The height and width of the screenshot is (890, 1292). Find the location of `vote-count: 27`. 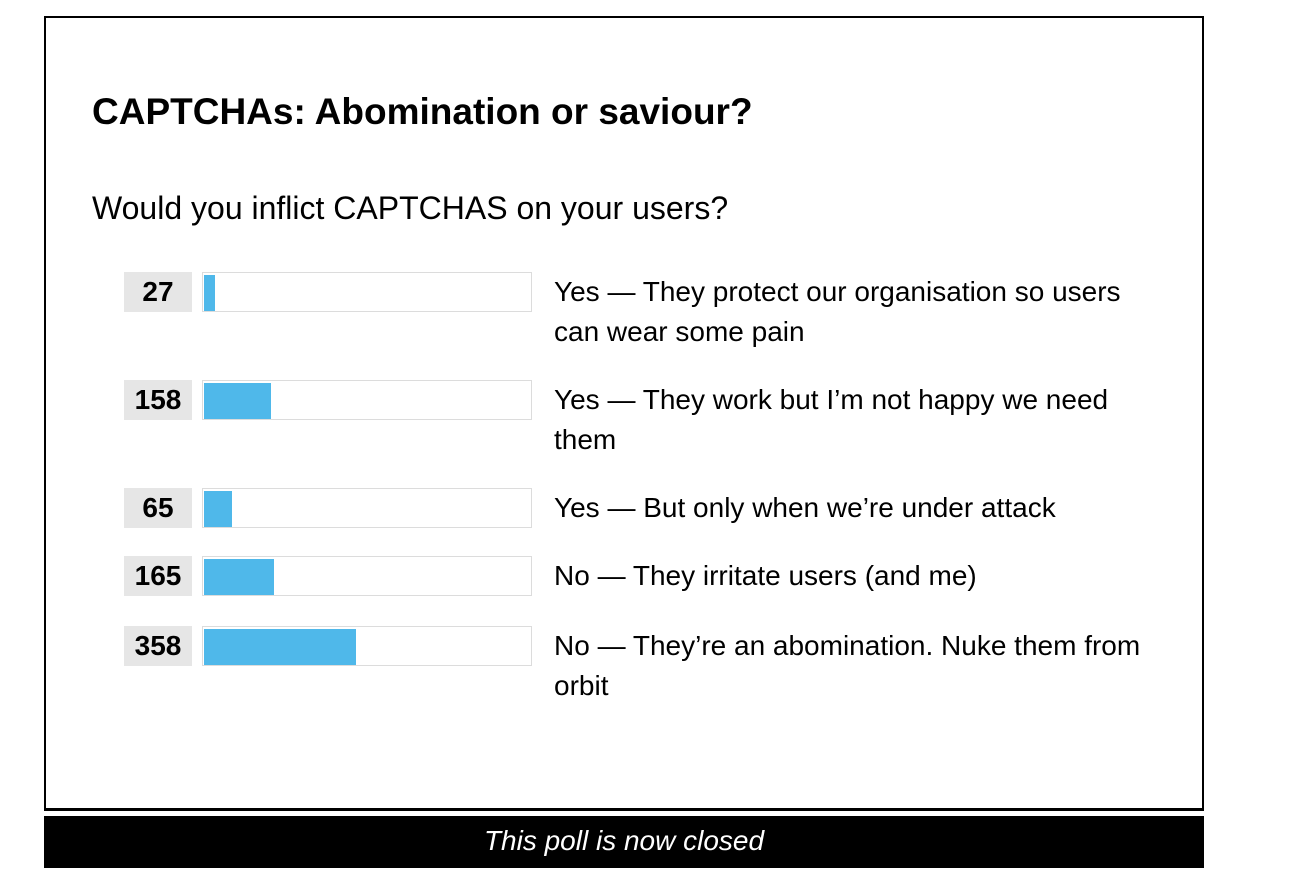

vote-count: 27 is located at coordinates (158, 292).